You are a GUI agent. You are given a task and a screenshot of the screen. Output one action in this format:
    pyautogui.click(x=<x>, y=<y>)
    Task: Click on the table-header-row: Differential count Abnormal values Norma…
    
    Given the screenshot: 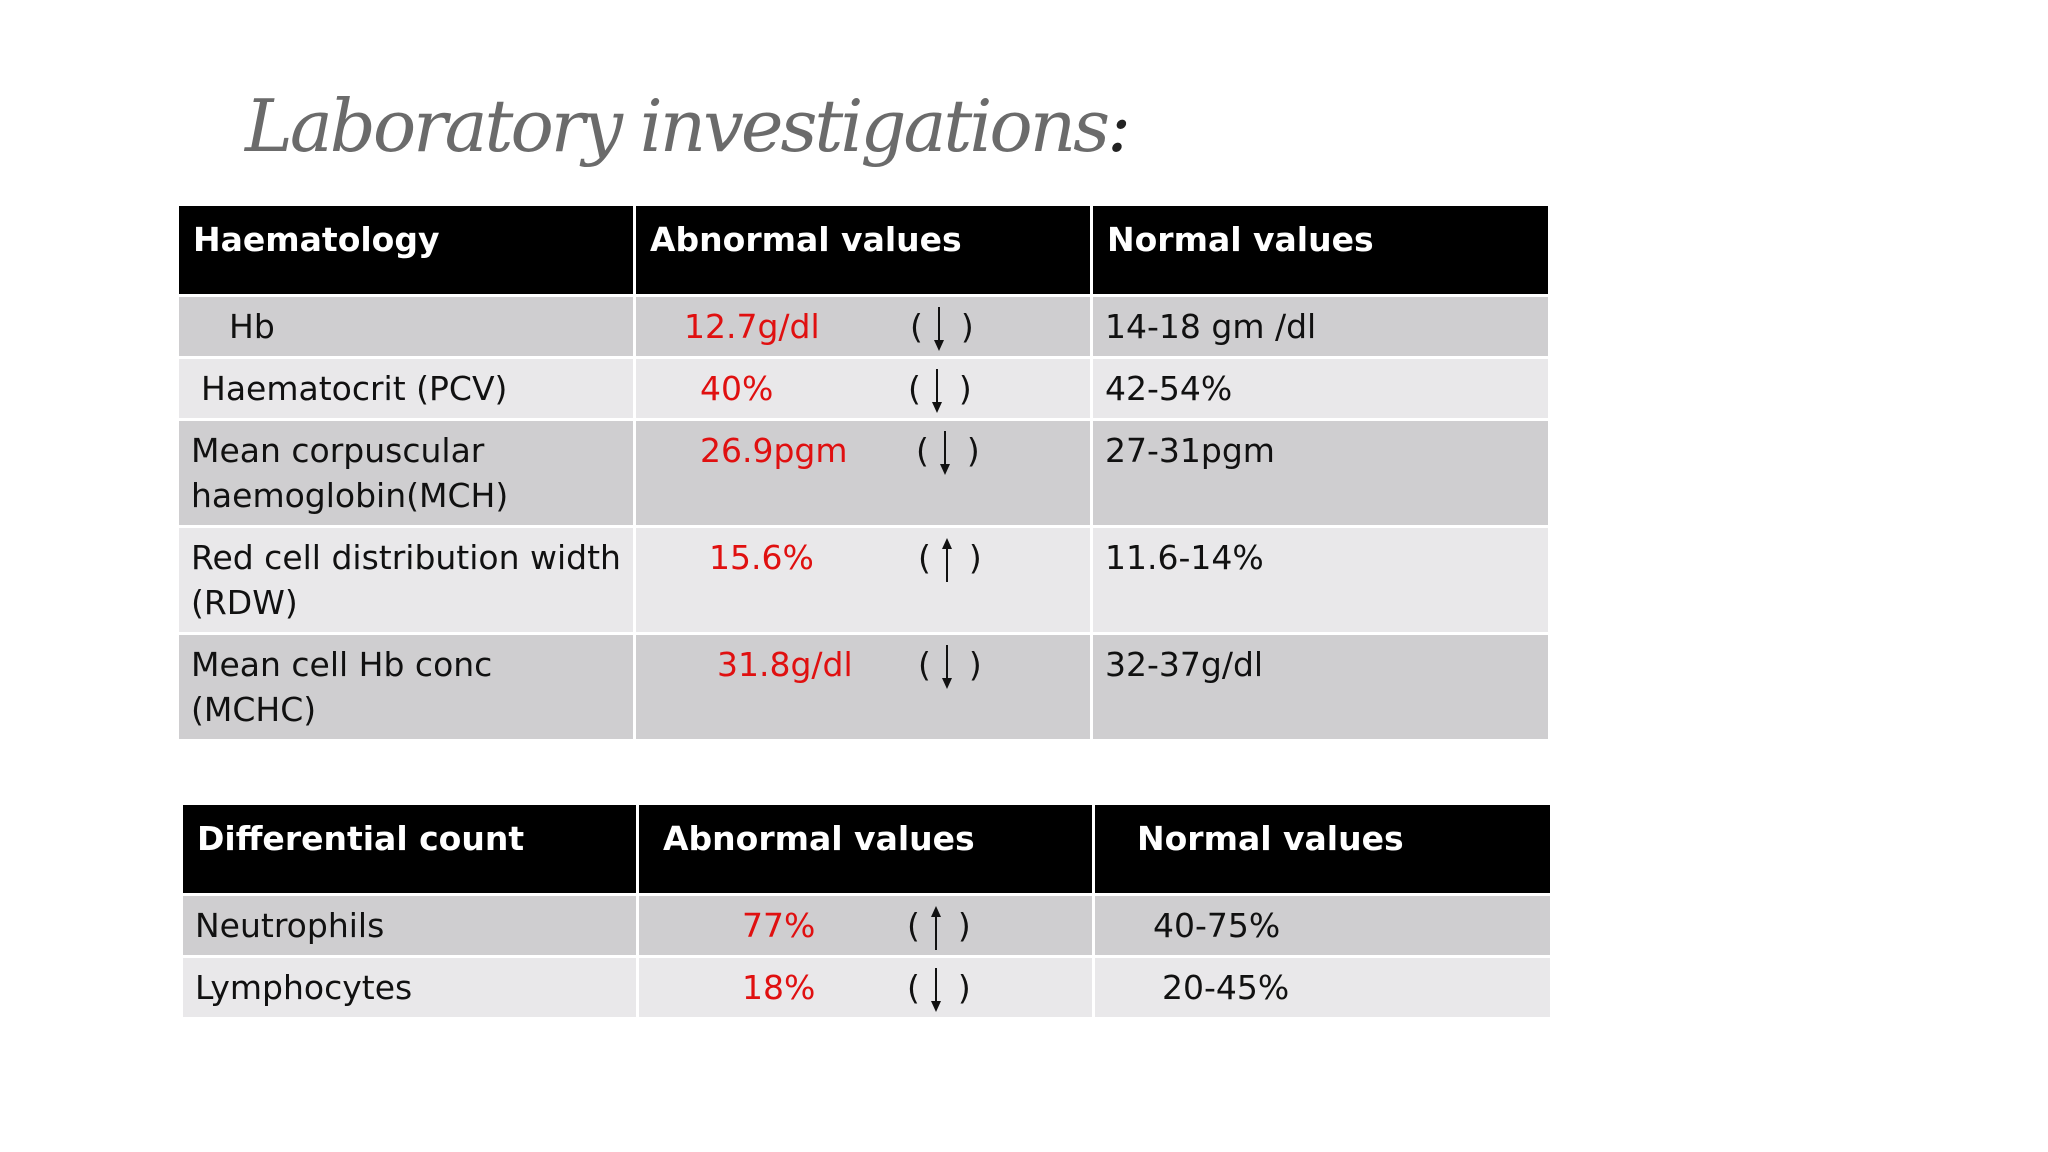 What is the action you would take?
    pyautogui.click(x=866, y=849)
    